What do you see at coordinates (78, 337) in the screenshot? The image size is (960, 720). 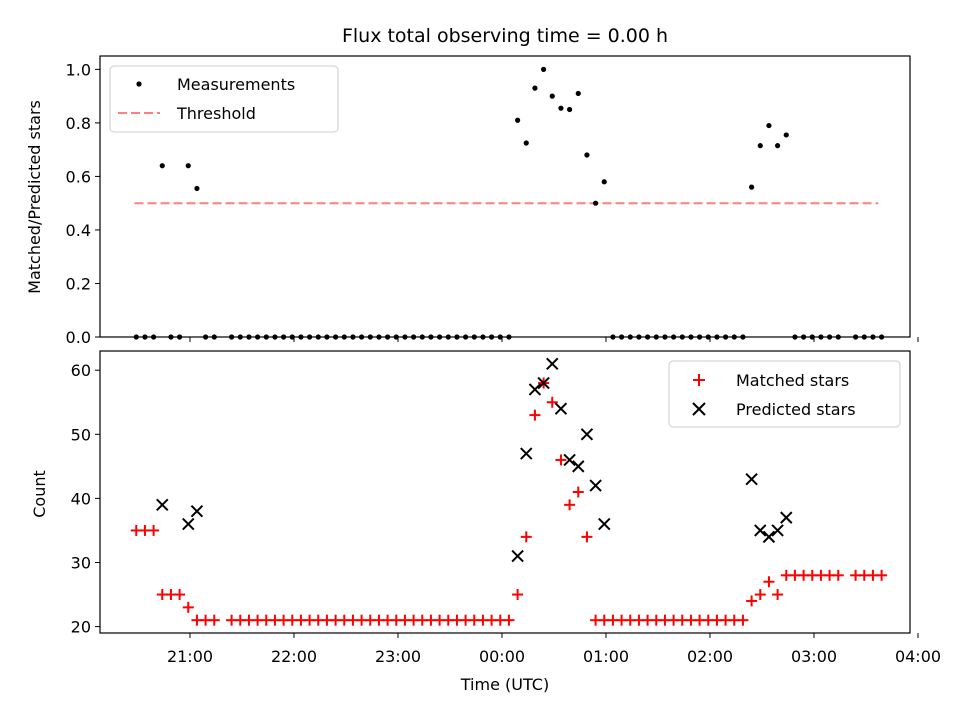 I see `top-y-tick-label: 0.0` at bounding box center [78, 337].